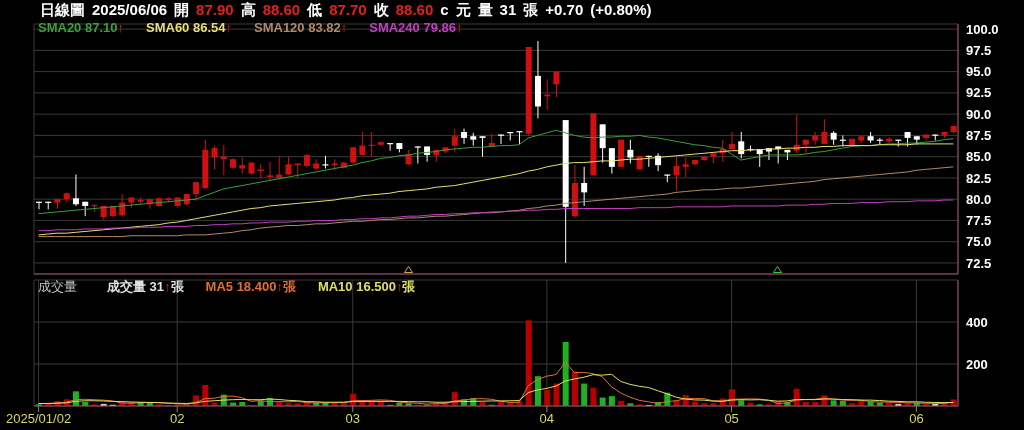 This screenshot has height=430, width=1024. I want to click on text: MA5 18.400↑張, so click(250, 287).